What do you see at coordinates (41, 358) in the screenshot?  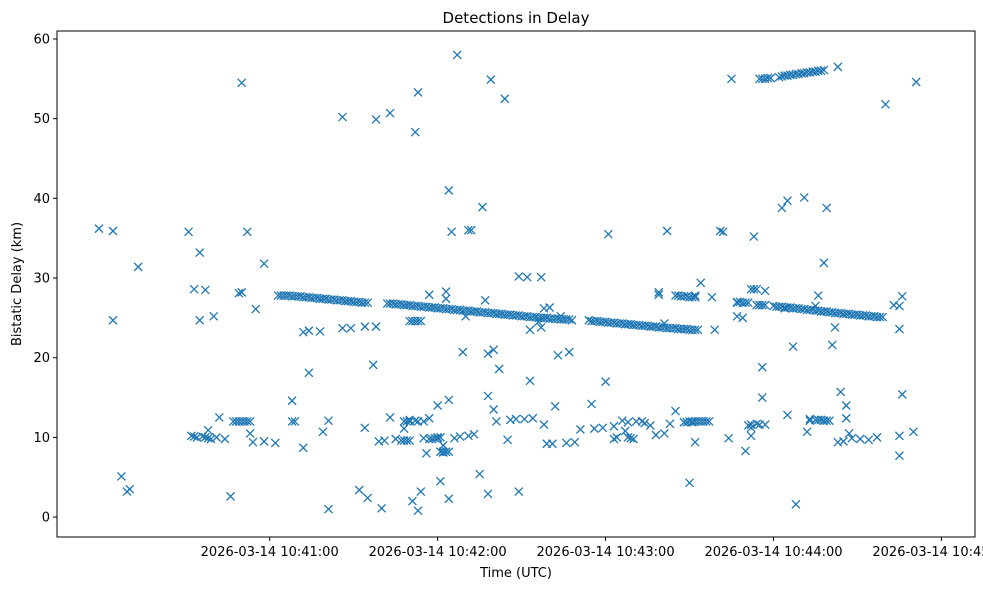 I see `y-tick-label: 20` at bounding box center [41, 358].